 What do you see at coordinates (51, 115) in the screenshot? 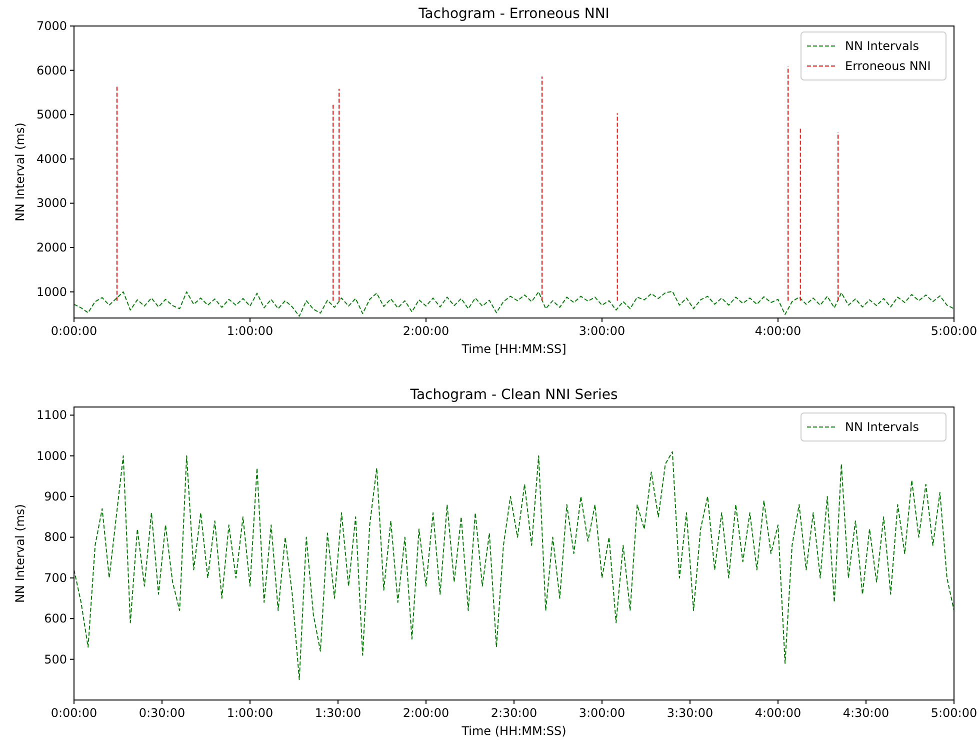
I see `y-tick-label: 5000` at bounding box center [51, 115].